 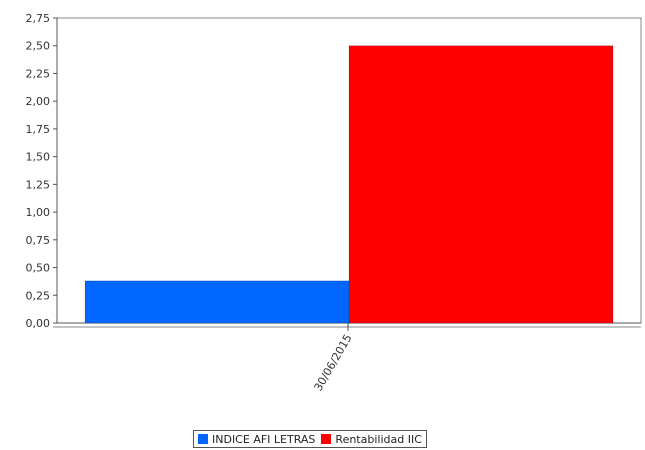 I want to click on legend: INDICE AFI LETRAS Rentabilidad IIC, so click(x=310, y=439).